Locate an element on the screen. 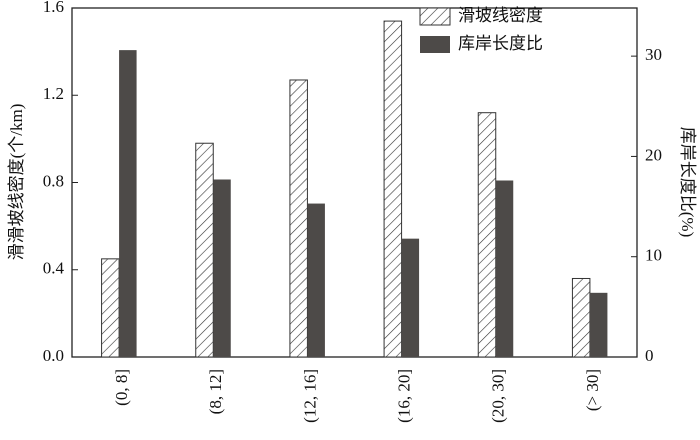 The image size is (700, 440). y-tick-label: 0.4 is located at coordinates (54, 268).